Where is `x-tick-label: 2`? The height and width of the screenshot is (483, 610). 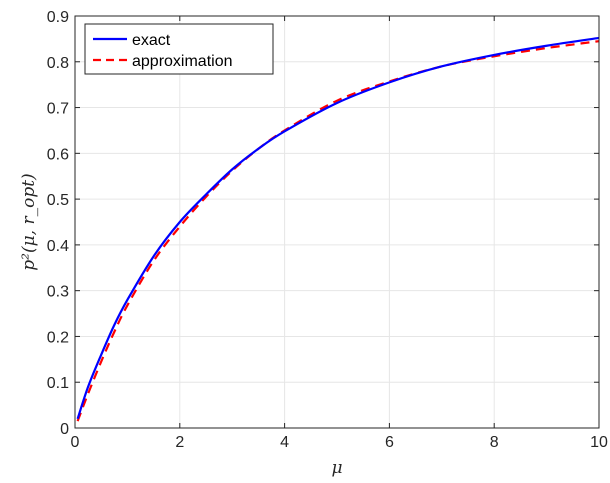
x-tick-label: 2 is located at coordinates (179, 442).